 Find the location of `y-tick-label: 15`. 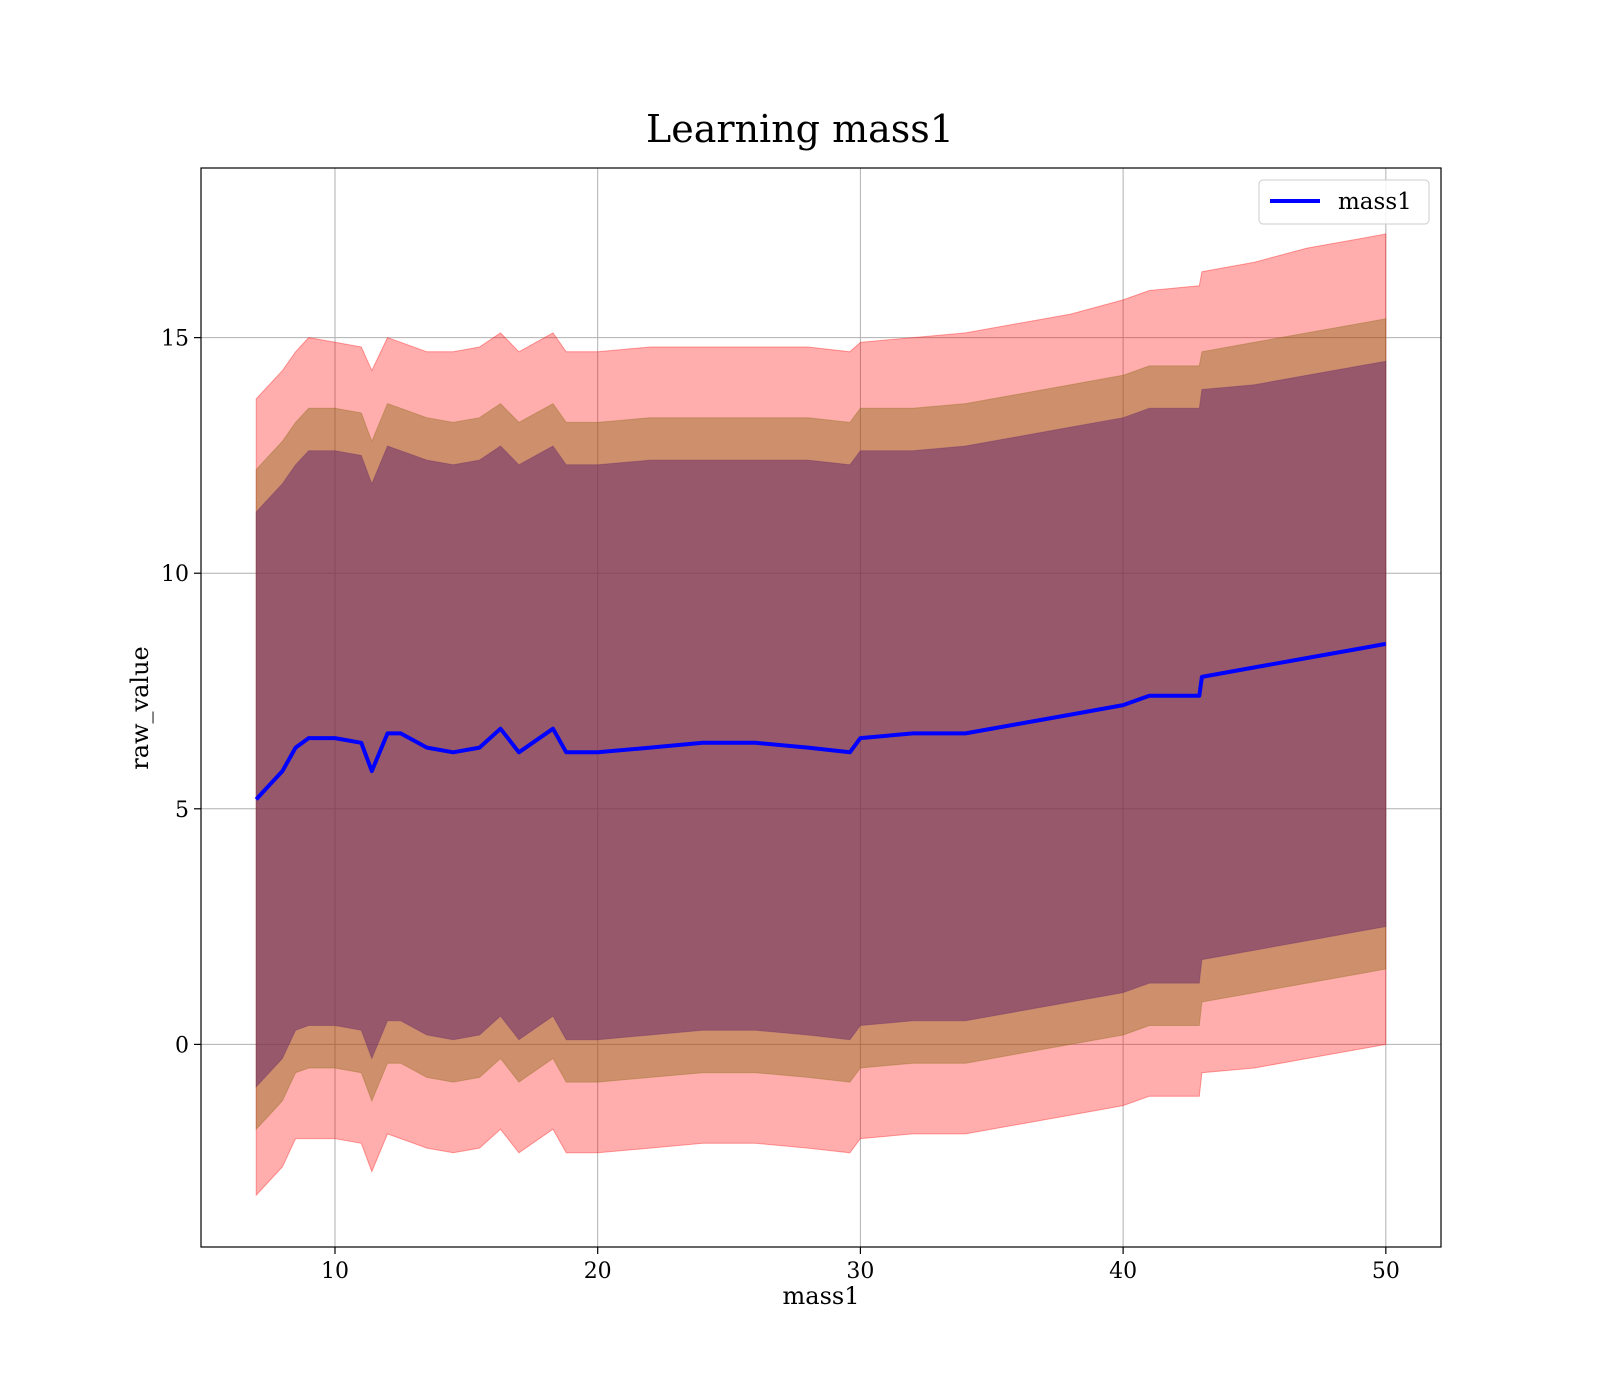

y-tick-label: 15 is located at coordinates (175, 339).